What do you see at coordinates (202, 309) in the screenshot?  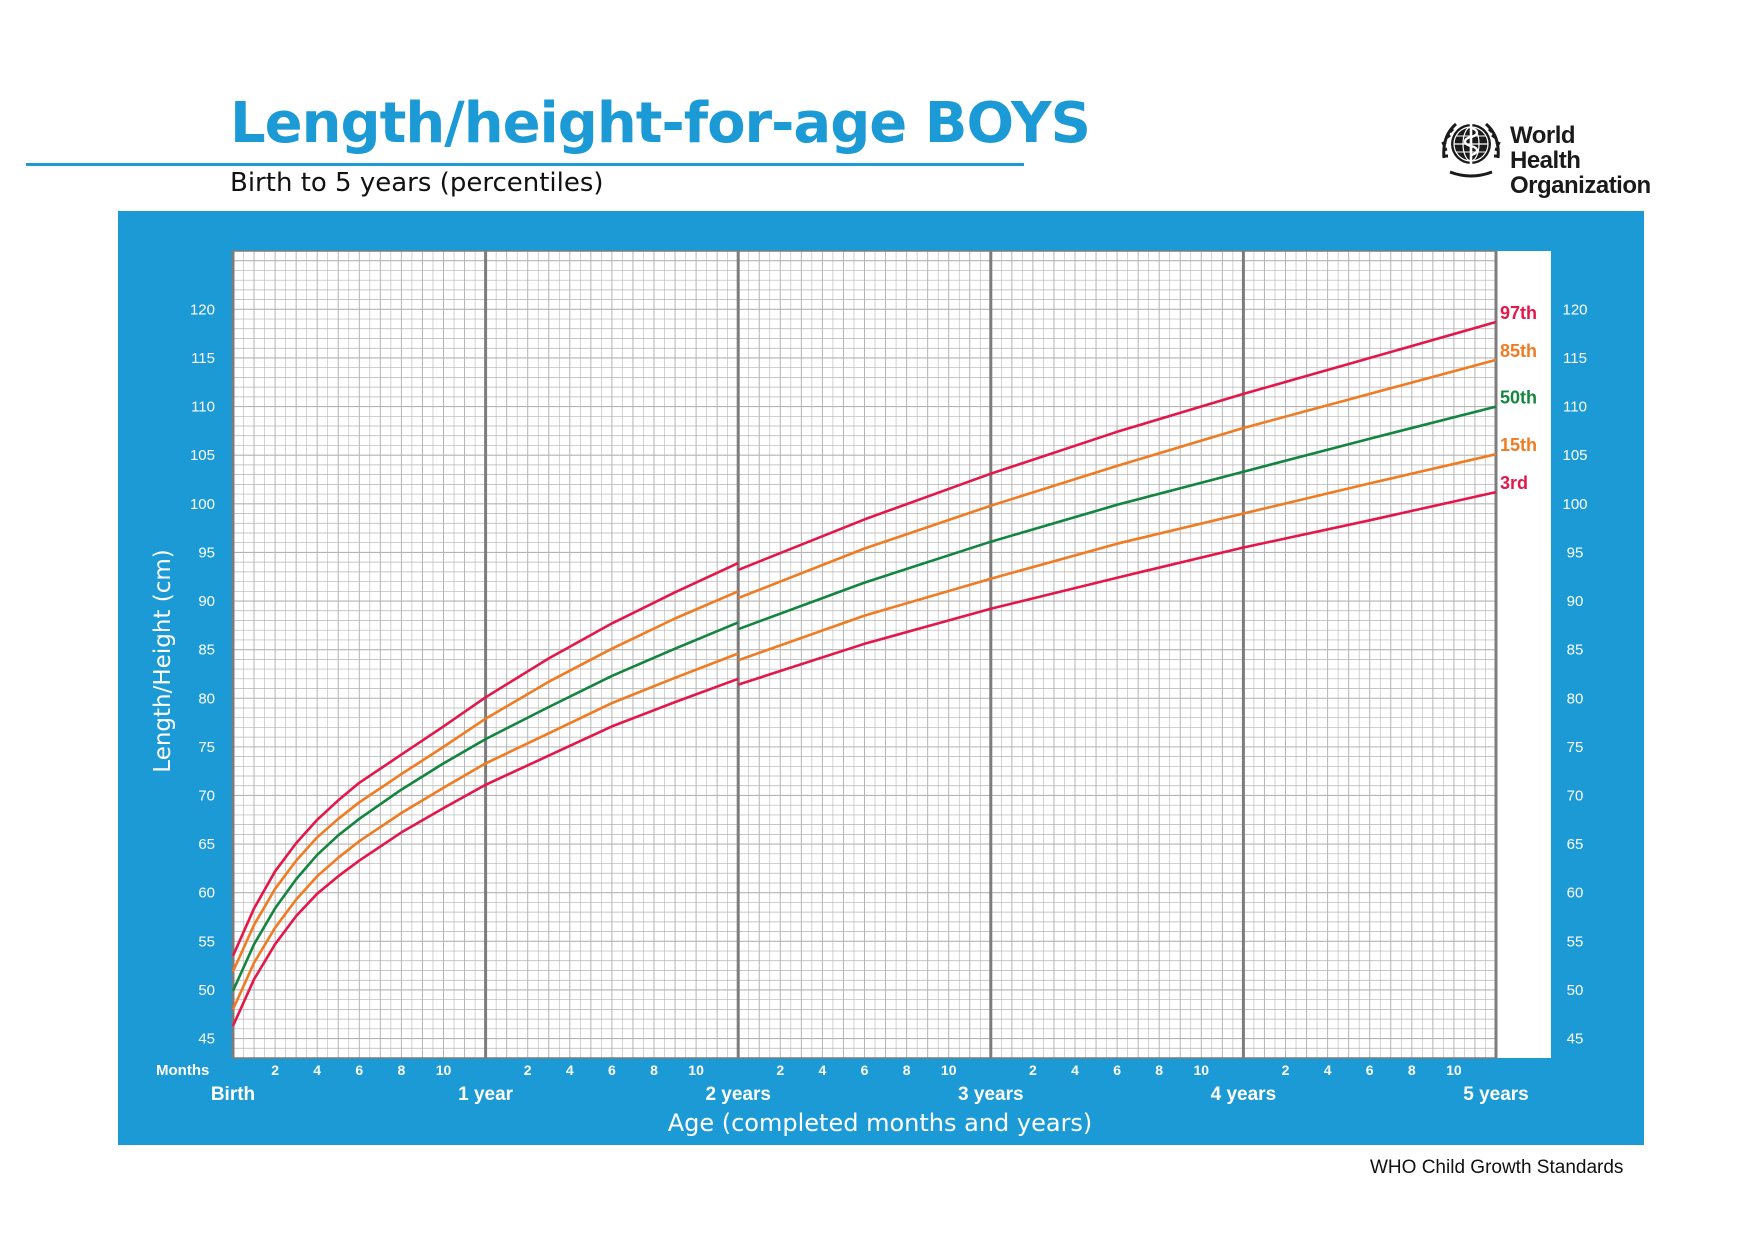 I see `y-tick-left: 120` at bounding box center [202, 309].